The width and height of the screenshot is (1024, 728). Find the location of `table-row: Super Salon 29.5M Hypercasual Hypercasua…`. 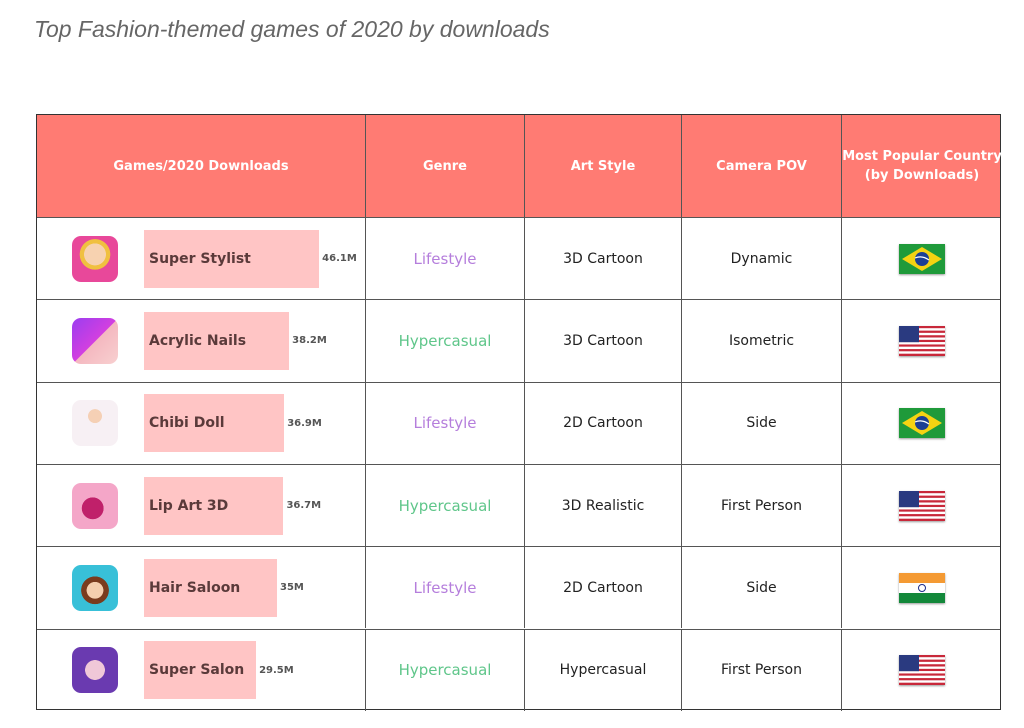

table-row: Super Salon 29.5M Hypercasual Hypercasua… is located at coordinates (519, 669).